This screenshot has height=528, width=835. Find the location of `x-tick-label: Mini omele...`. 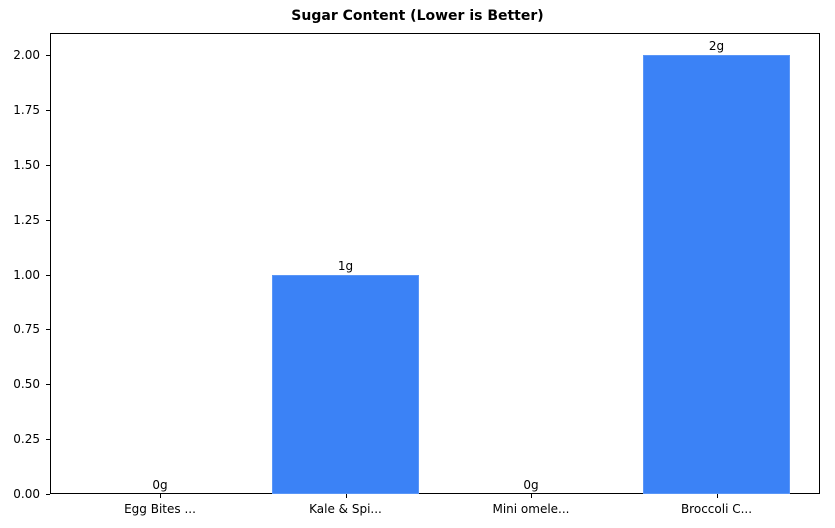

x-tick-label: Mini omele... is located at coordinates (531, 509).